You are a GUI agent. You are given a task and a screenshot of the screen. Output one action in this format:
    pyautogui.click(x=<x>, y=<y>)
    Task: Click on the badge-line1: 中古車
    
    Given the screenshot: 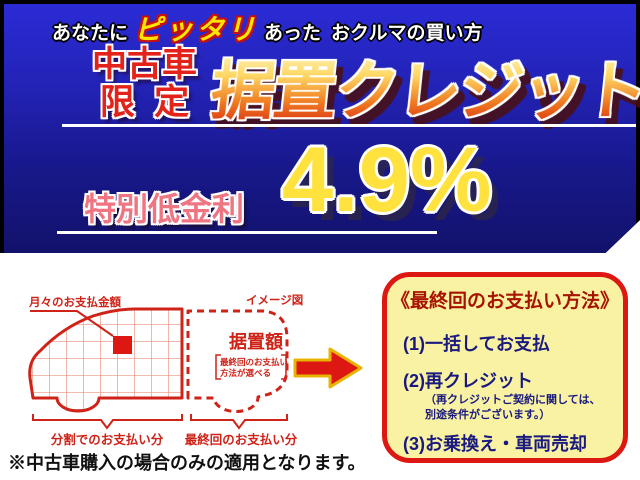 What is the action you would take?
    pyautogui.click(x=145, y=64)
    